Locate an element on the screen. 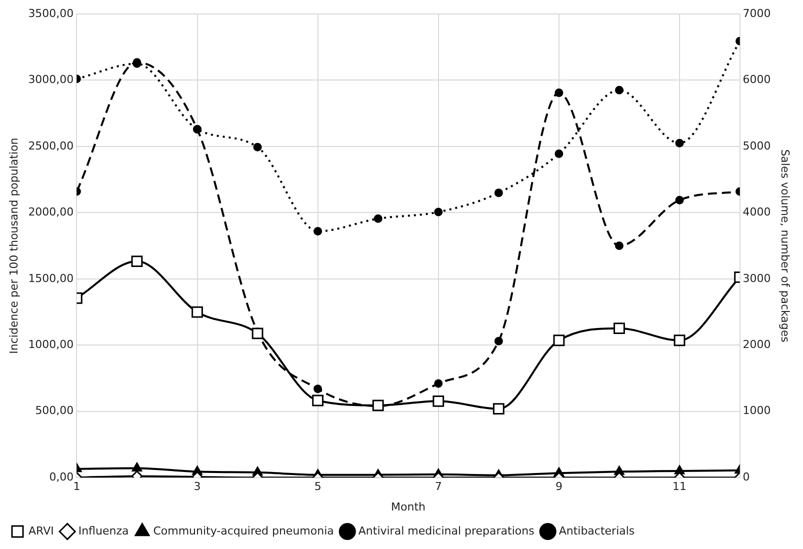 This screenshot has width=803, height=549. y-tick-label: 1000,00 is located at coordinates (51, 344).